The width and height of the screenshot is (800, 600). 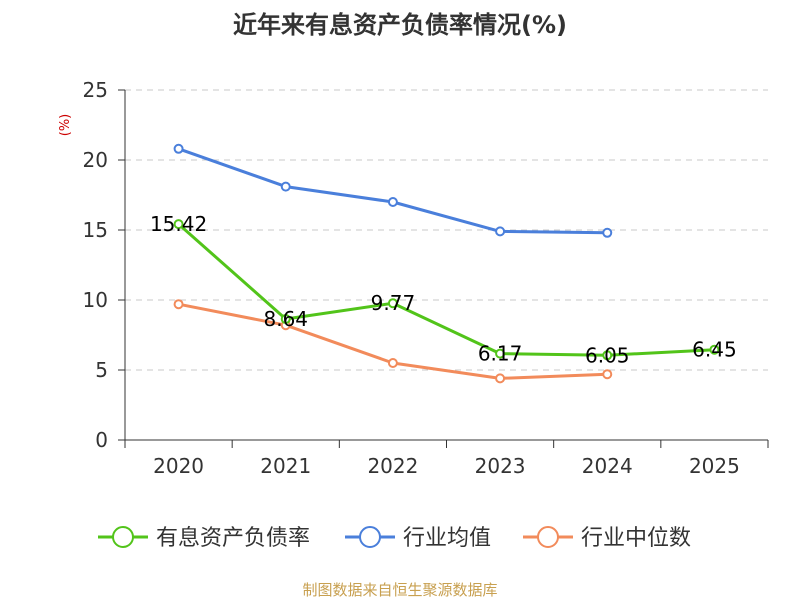 What do you see at coordinates (95, 160) in the screenshot?
I see `y-tick-label: 20` at bounding box center [95, 160].